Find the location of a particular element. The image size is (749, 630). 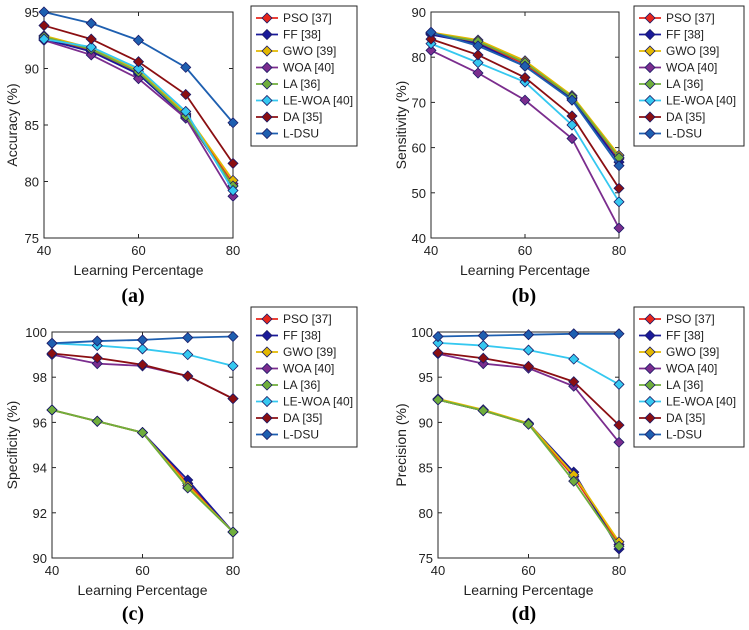

y-tick-label: 40 is located at coordinates (419, 238).